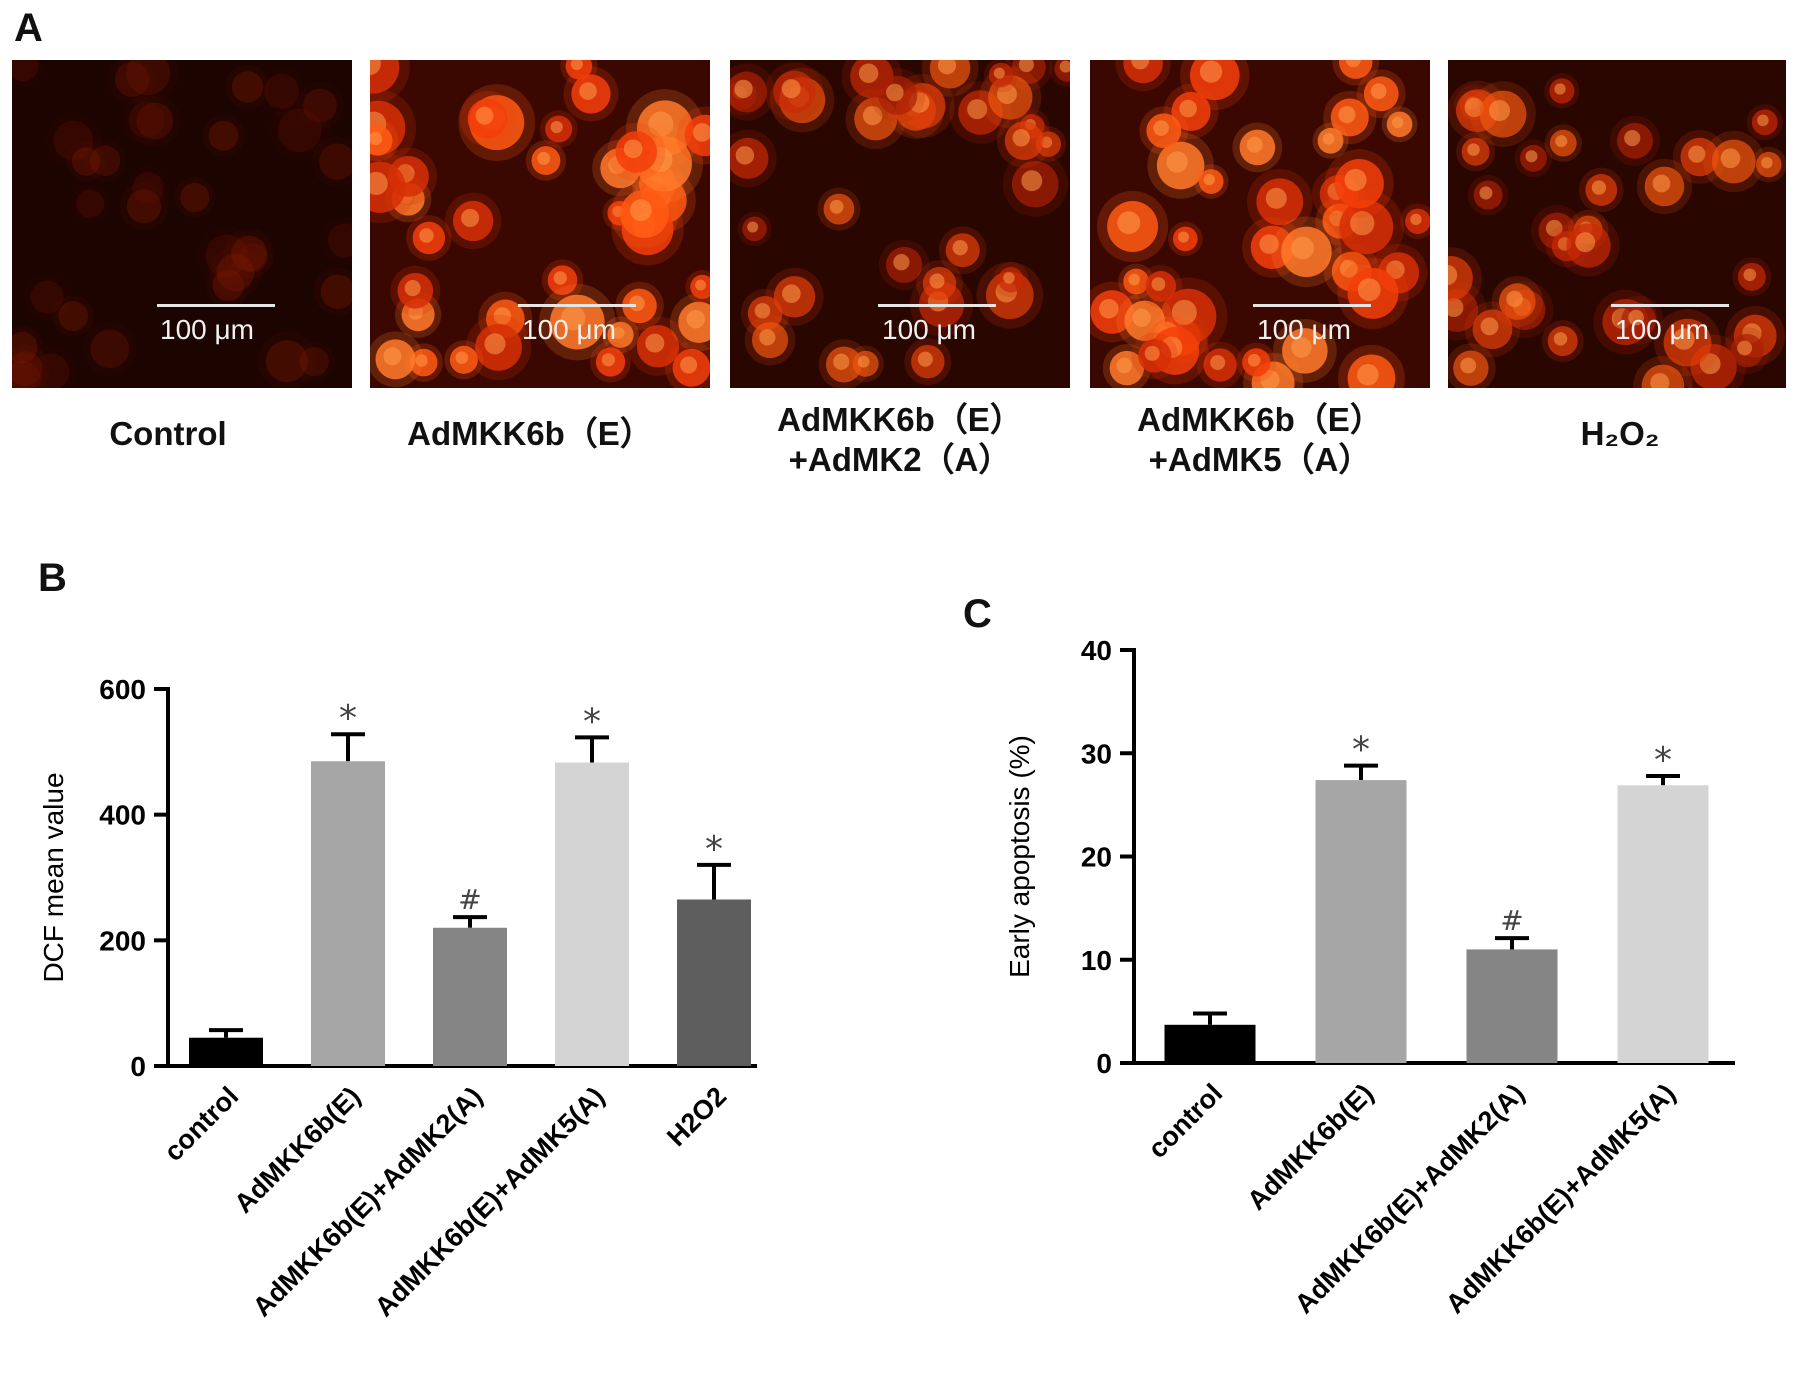 The height and width of the screenshot is (1379, 1795). Describe the element at coordinates (122, 940) in the screenshot. I see `y-tick-label: 200` at that location.